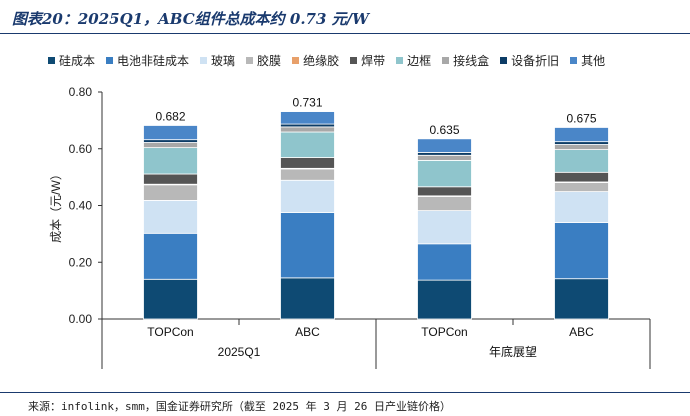 This screenshot has height=416, width=690. I want to click on chart-title: 图表20：2025Q1，ABC组件总成本约 0.73 元/W, so click(190, 19).